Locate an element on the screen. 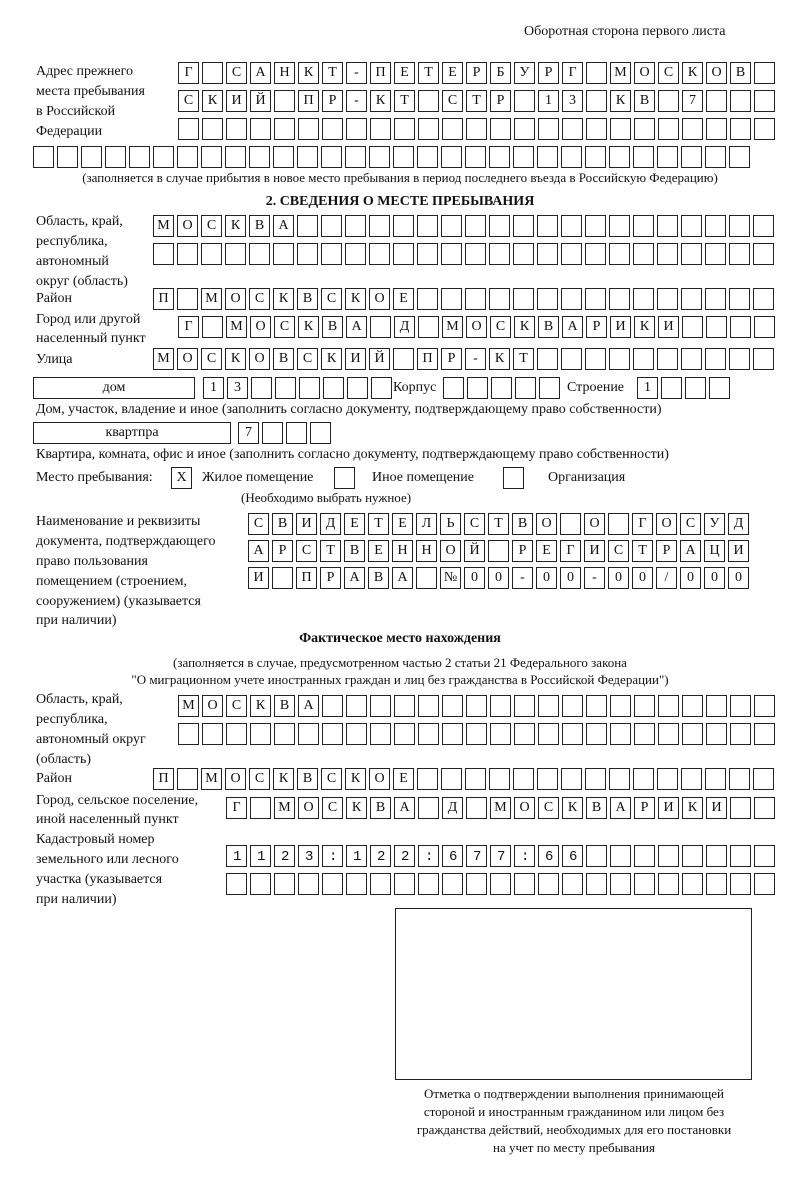 This screenshot has height=1180, width=800. char-cell: Й is located at coordinates (379, 359).